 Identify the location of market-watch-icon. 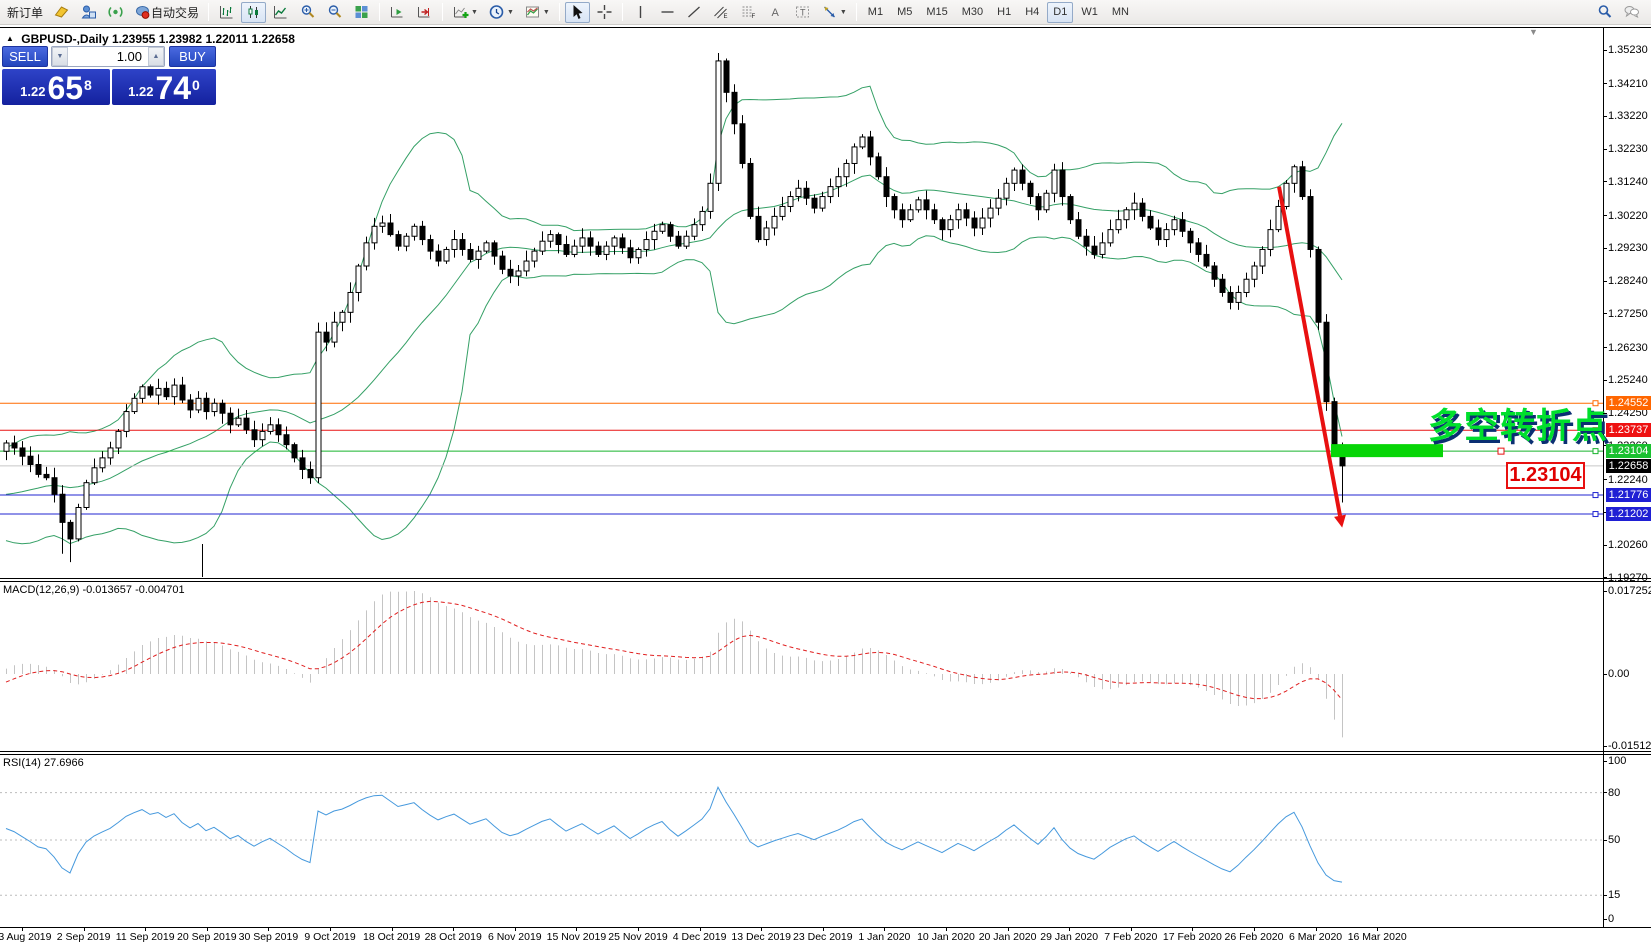
(88, 12).